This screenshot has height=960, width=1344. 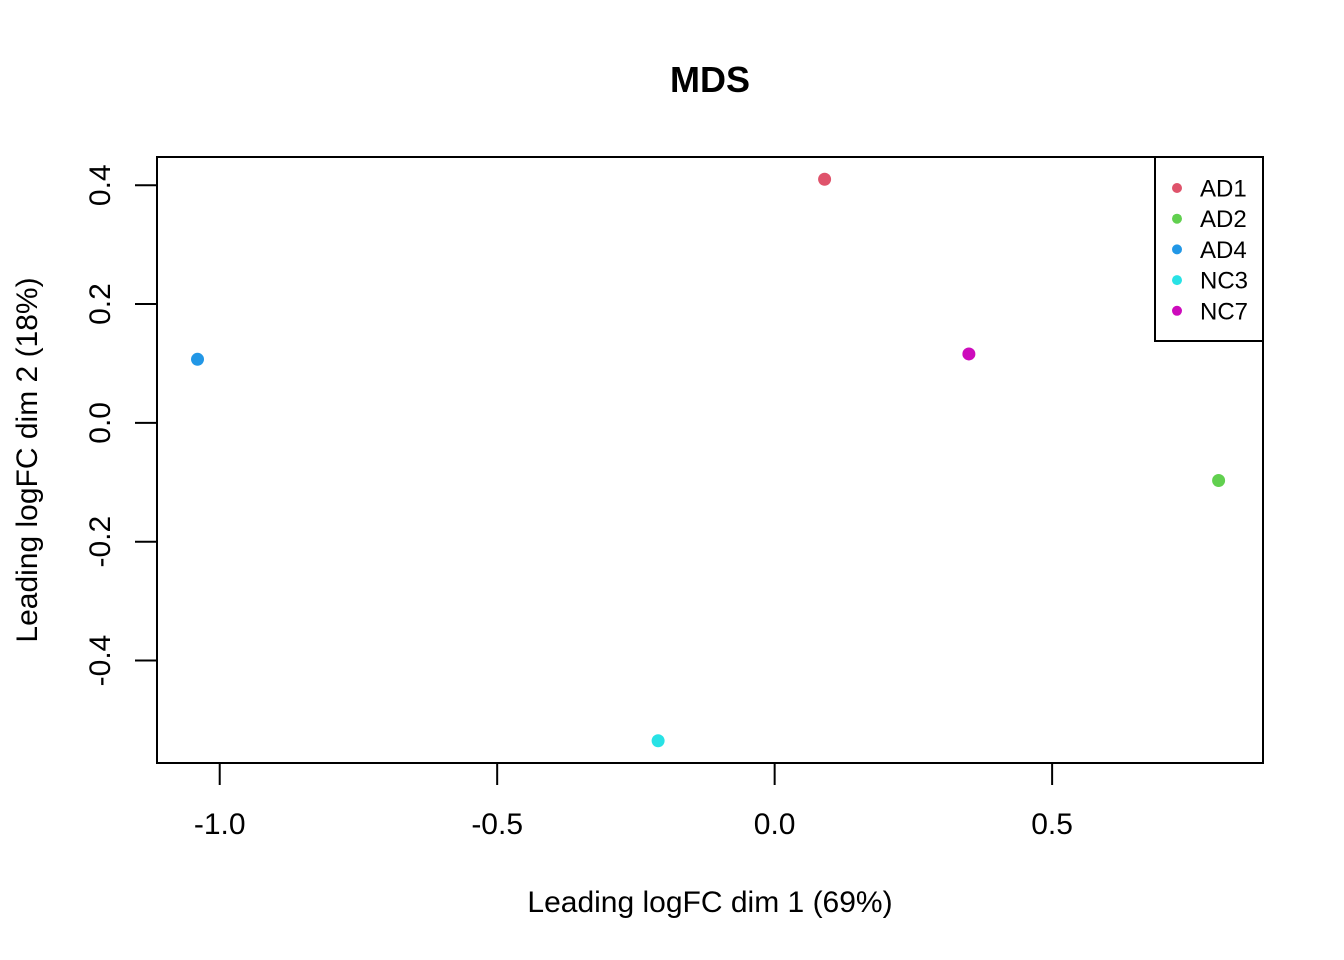 What do you see at coordinates (1177, 280) in the screenshot?
I see `legend-marker-nc3` at bounding box center [1177, 280].